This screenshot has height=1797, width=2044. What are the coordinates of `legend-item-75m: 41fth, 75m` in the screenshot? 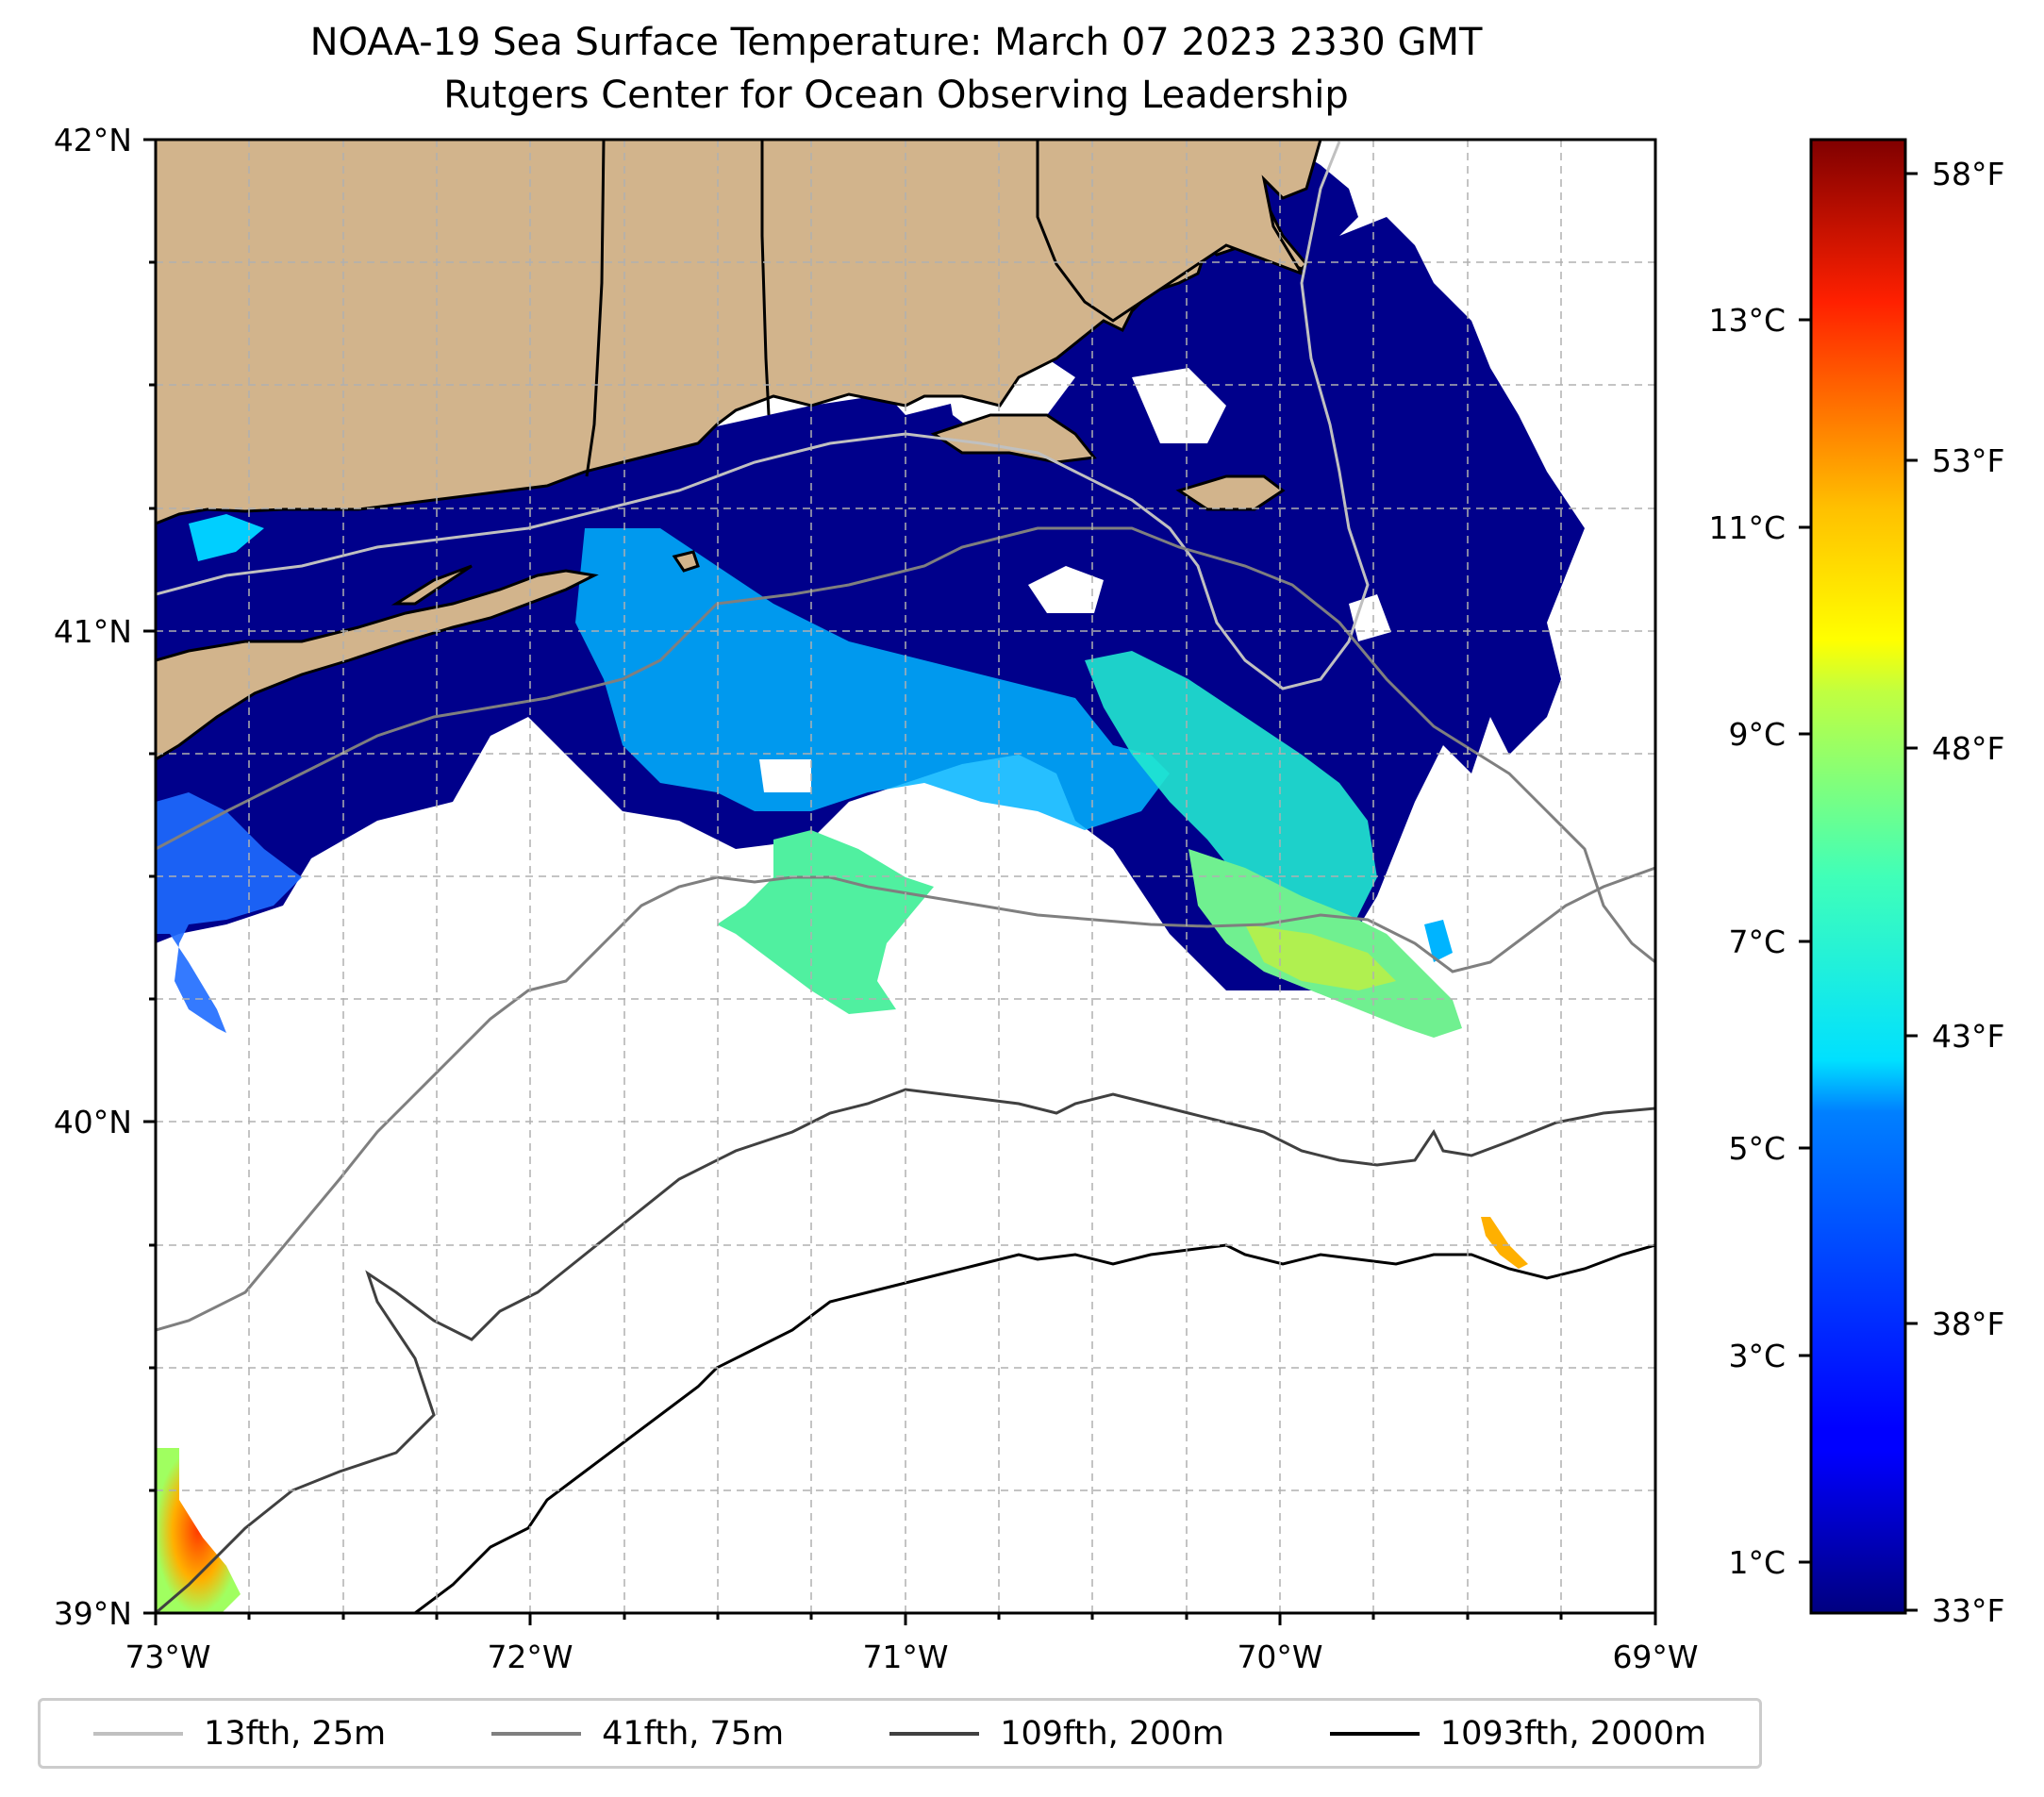 It's located at (638, 1734).